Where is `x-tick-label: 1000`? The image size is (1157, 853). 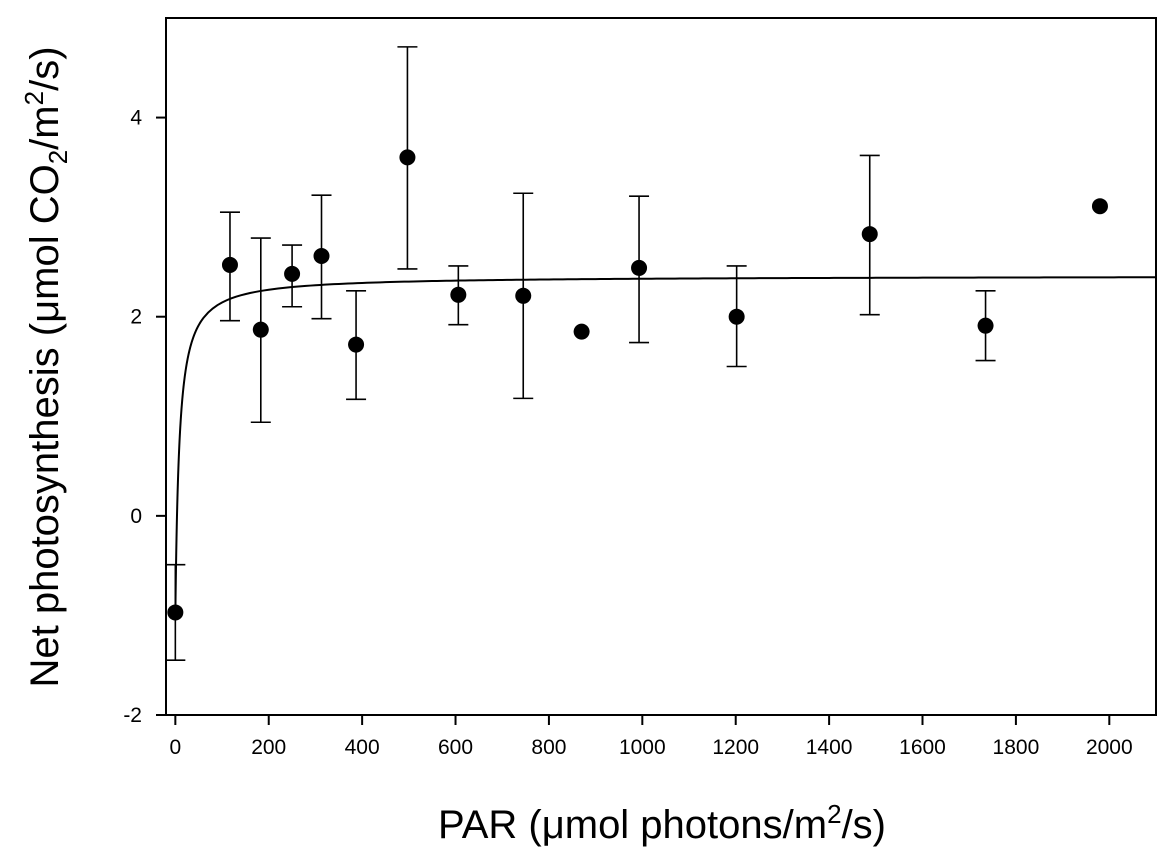
x-tick-label: 1000 is located at coordinates (642, 747).